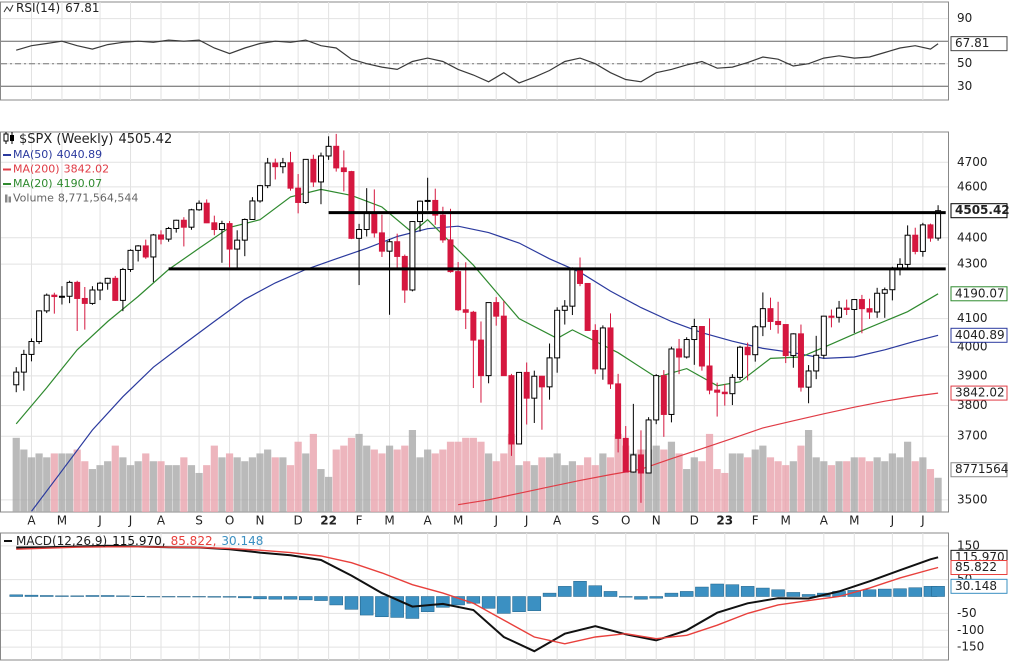 The height and width of the screenshot is (663, 1024). I want to click on legend-name: Volume, so click(33, 198).